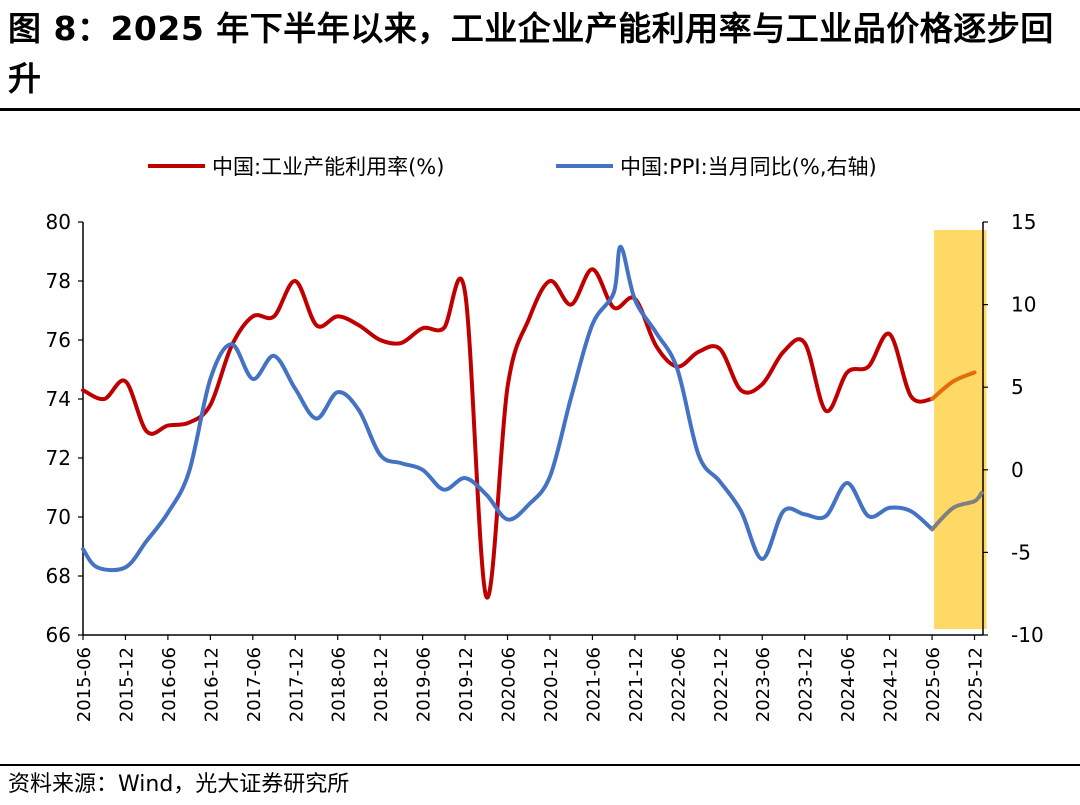  What do you see at coordinates (678, 684) in the screenshot?
I see `x-tick-label: 2022-06` at bounding box center [678, 684].